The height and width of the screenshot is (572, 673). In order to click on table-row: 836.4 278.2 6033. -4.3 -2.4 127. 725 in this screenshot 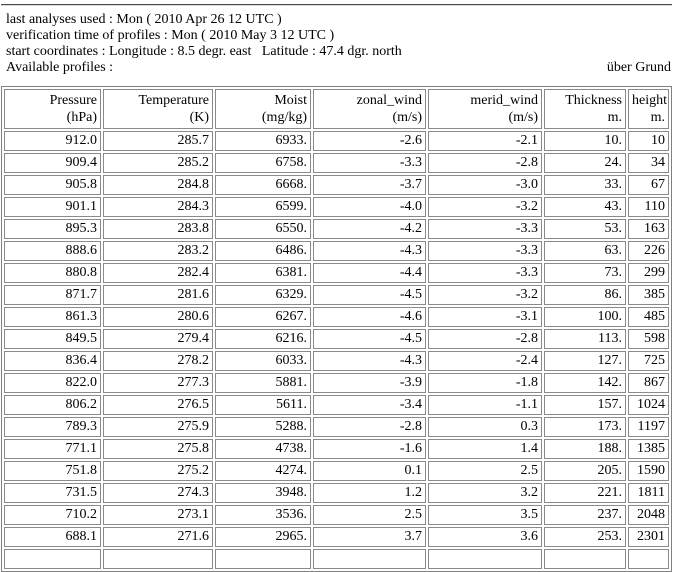, I will do `click(336, 361)`.